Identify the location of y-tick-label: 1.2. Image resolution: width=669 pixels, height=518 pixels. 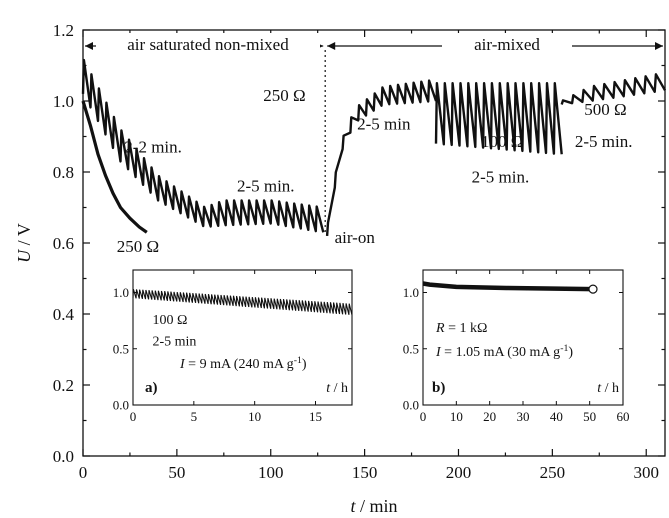
(63, 30).